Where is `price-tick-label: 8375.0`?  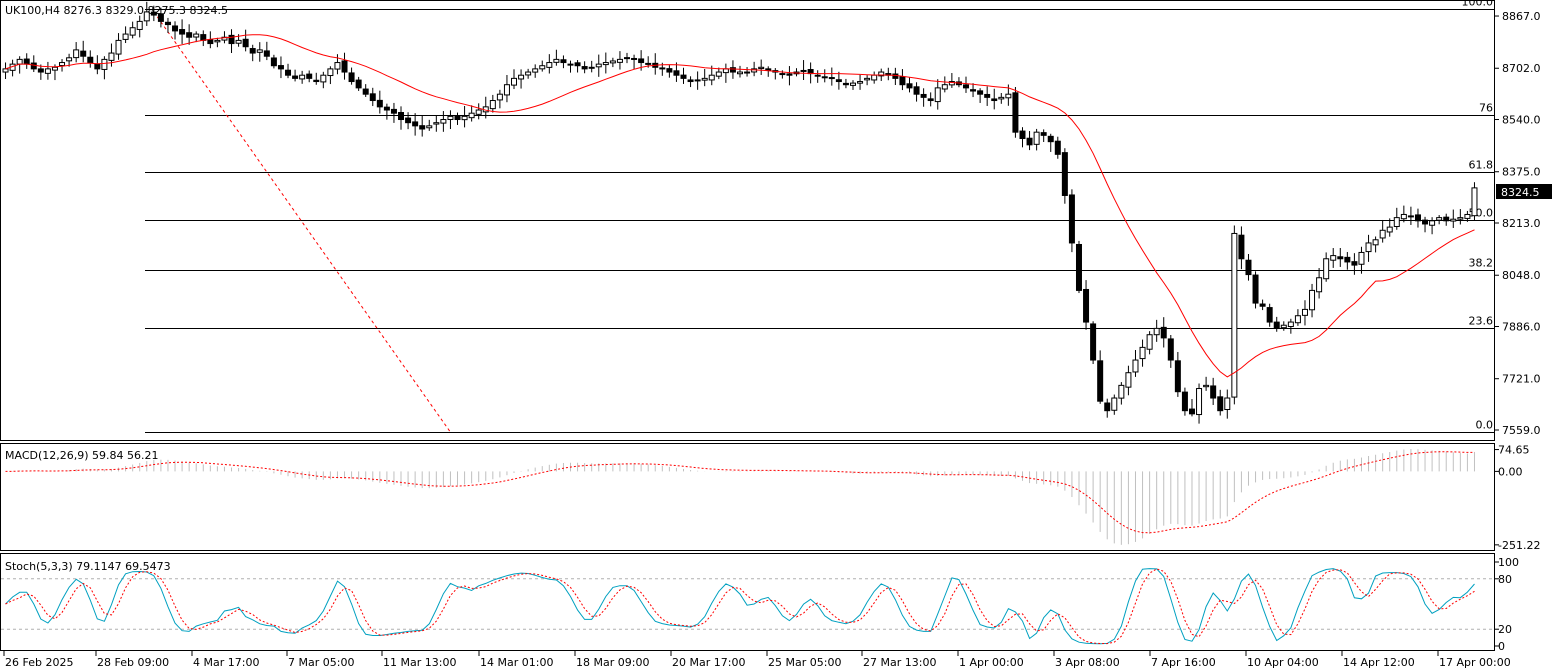 price-tick-label: 8375.0 is located at coordinates (1521, 172).